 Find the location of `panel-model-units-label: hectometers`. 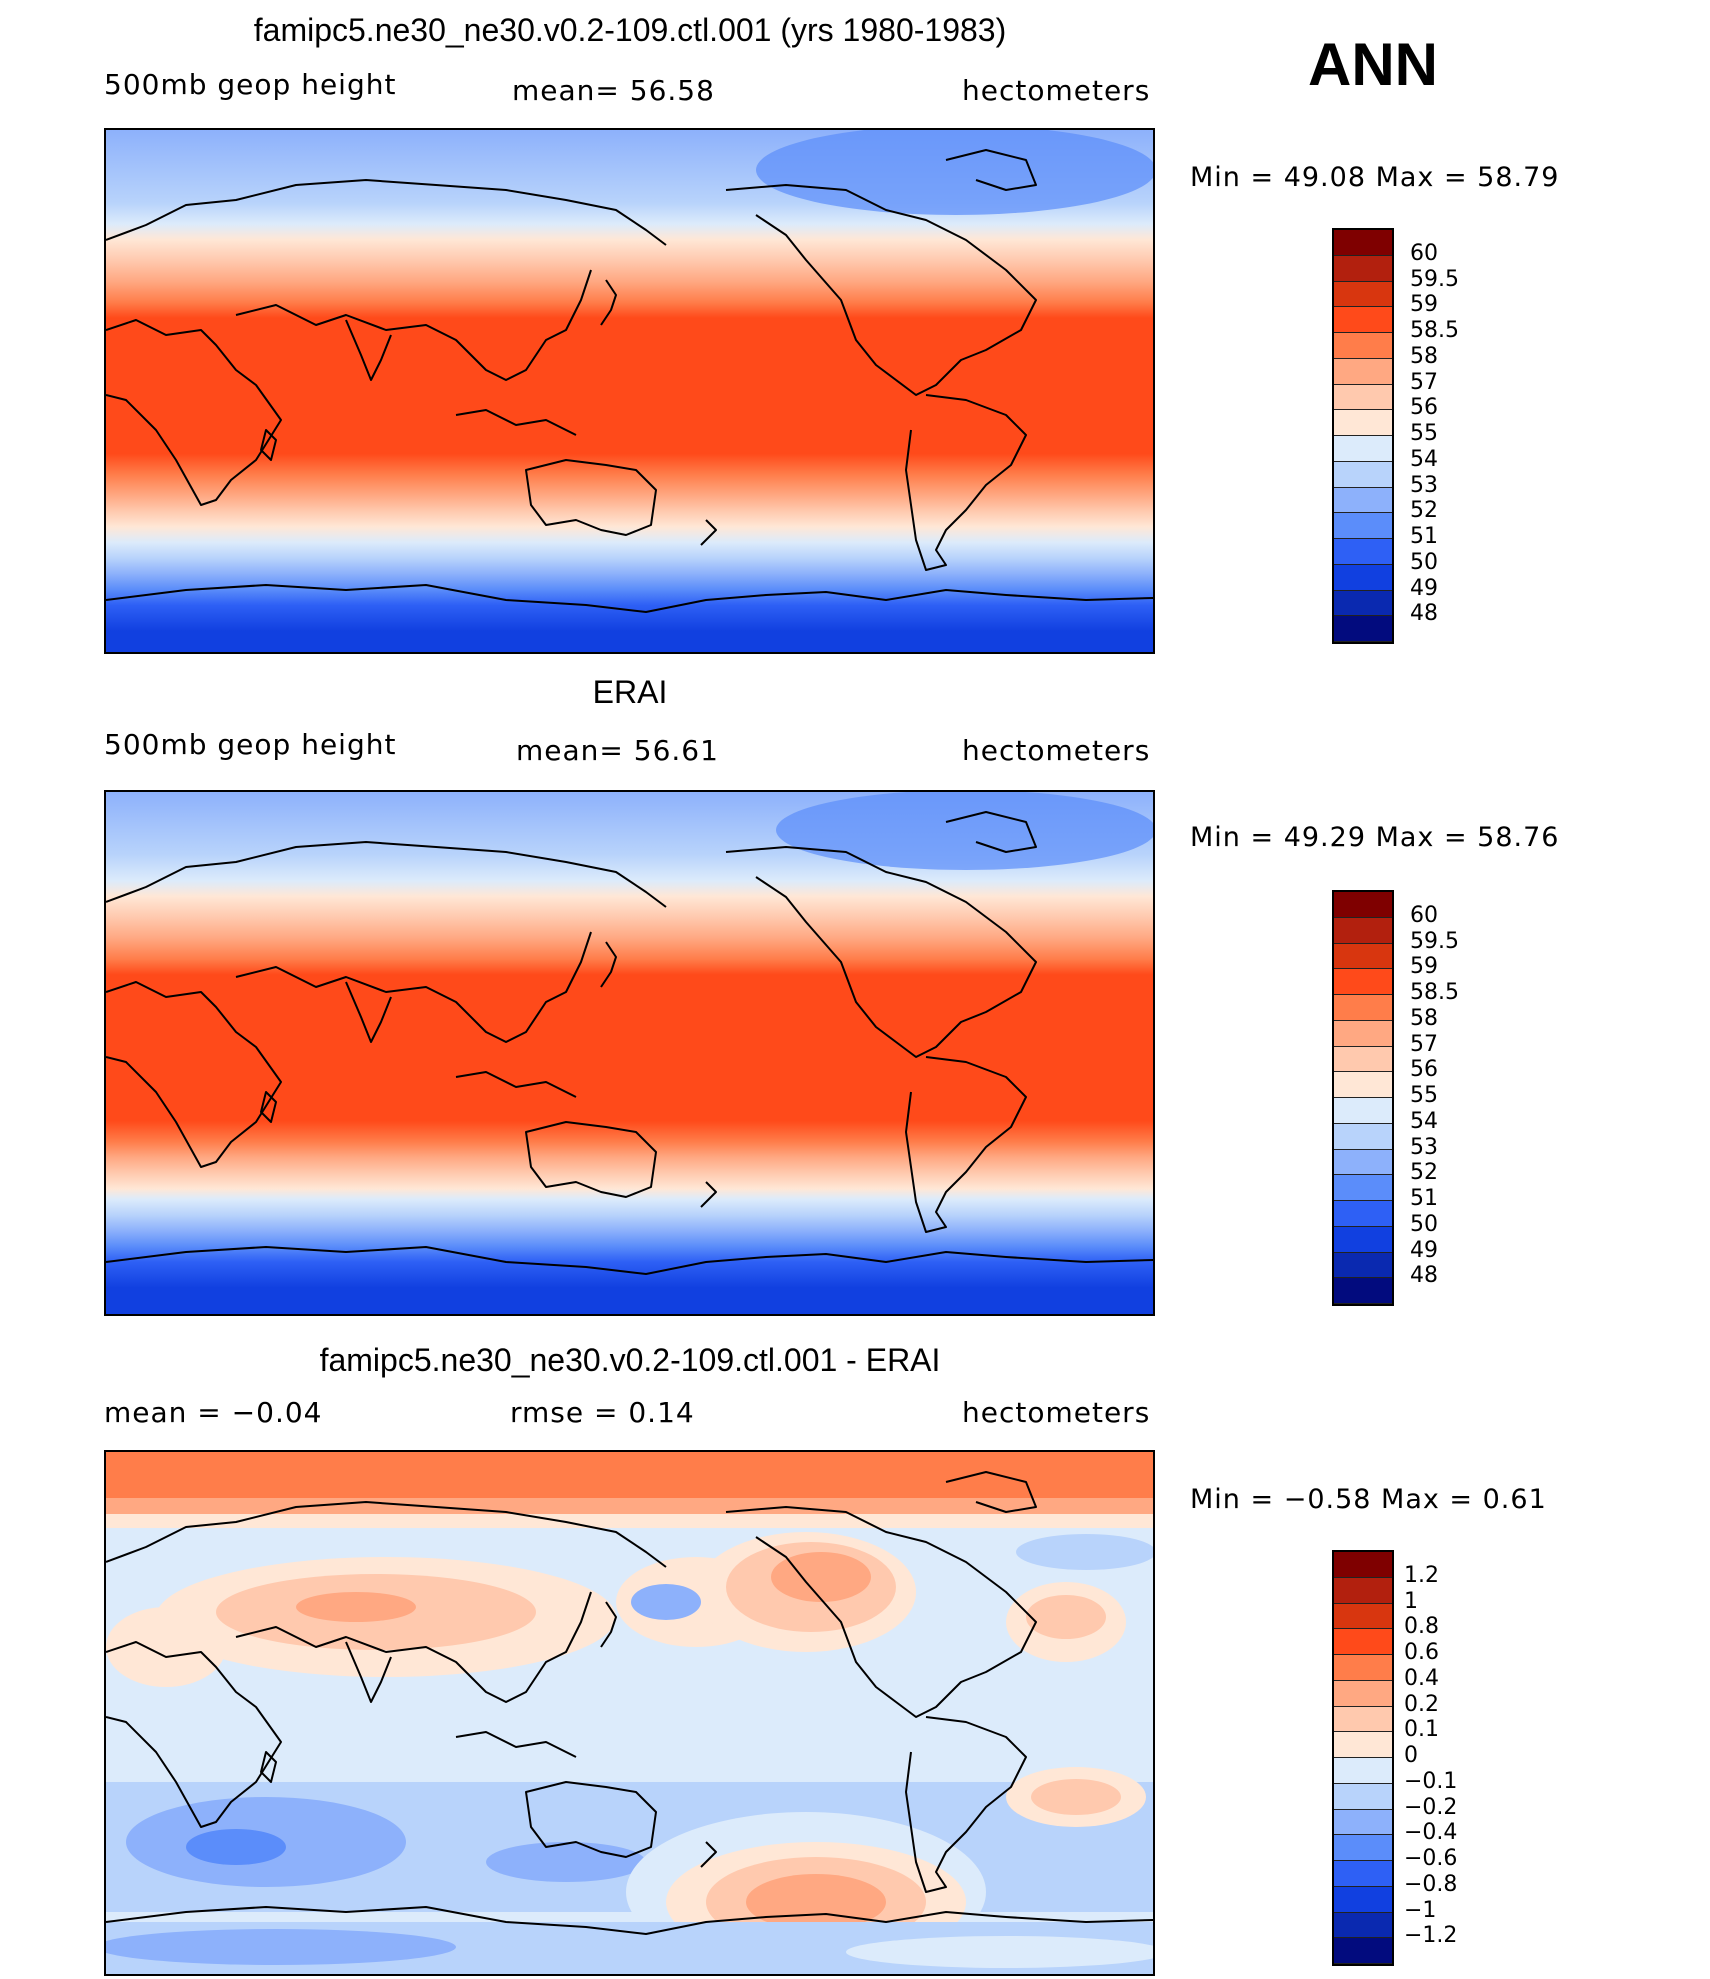

panel-model-units-label: hectometers is located at coordinates (1056, 90).